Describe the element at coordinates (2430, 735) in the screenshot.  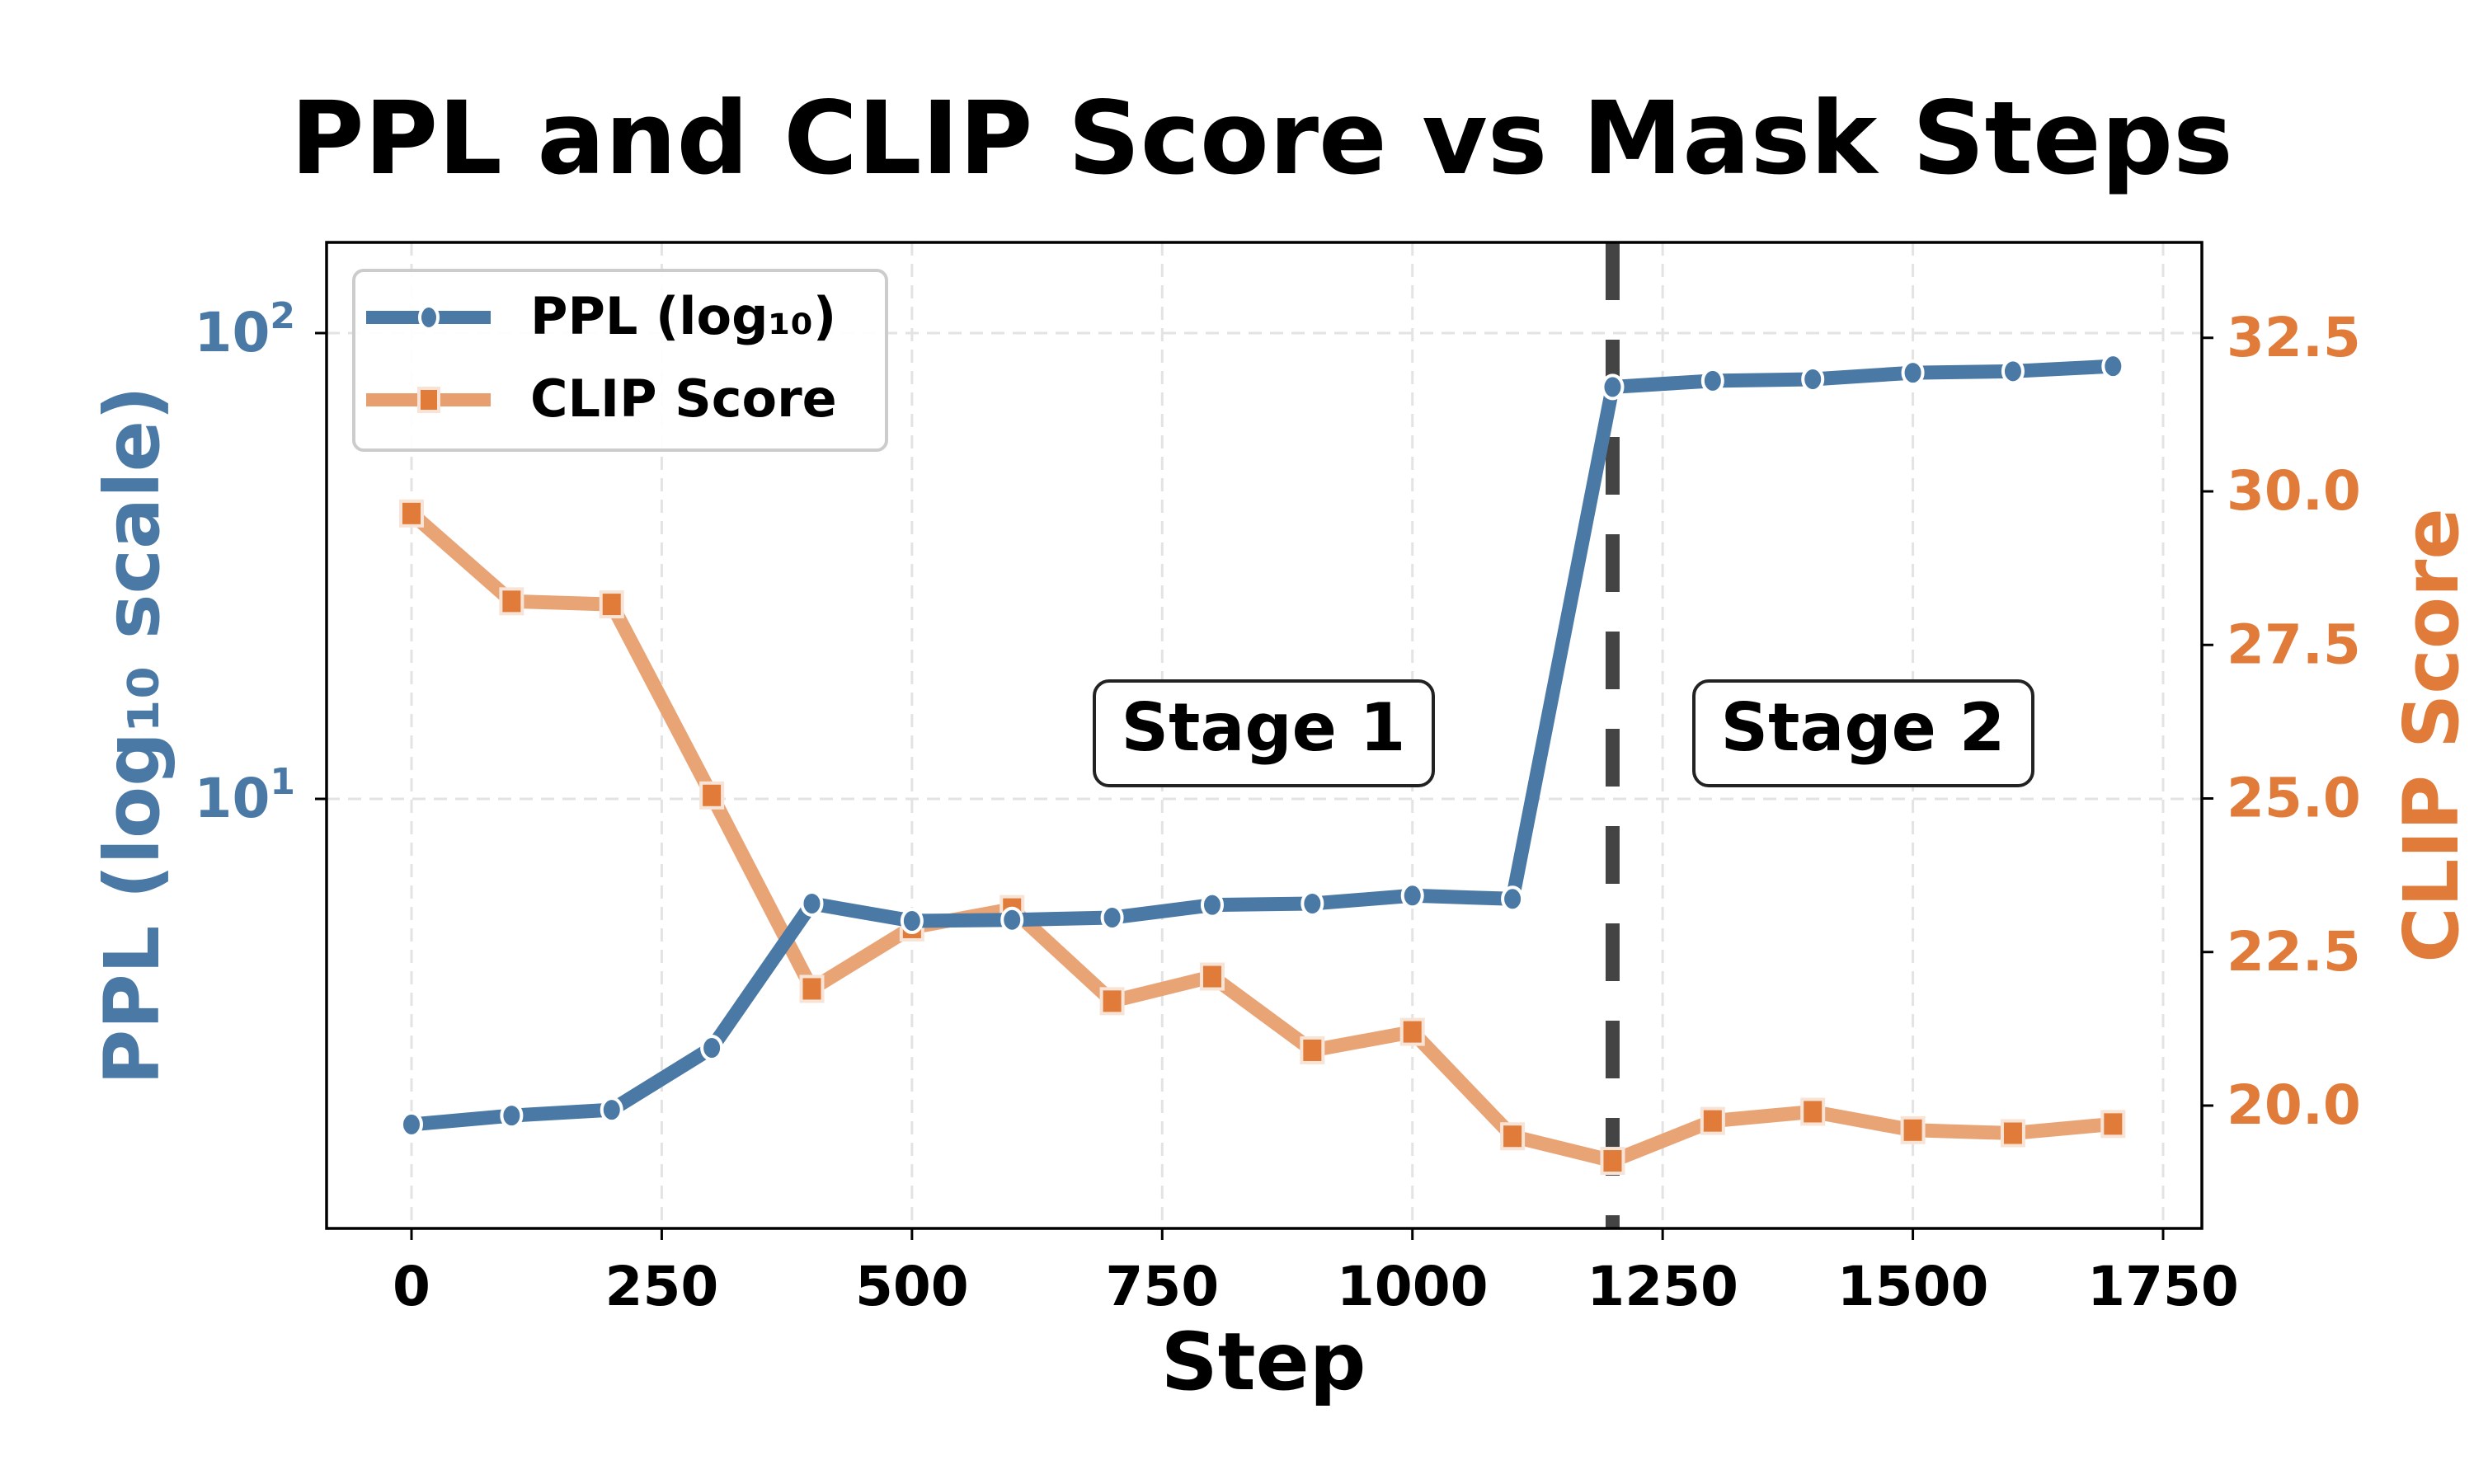
I see `right-axis-label: CLIP Score` at that location.